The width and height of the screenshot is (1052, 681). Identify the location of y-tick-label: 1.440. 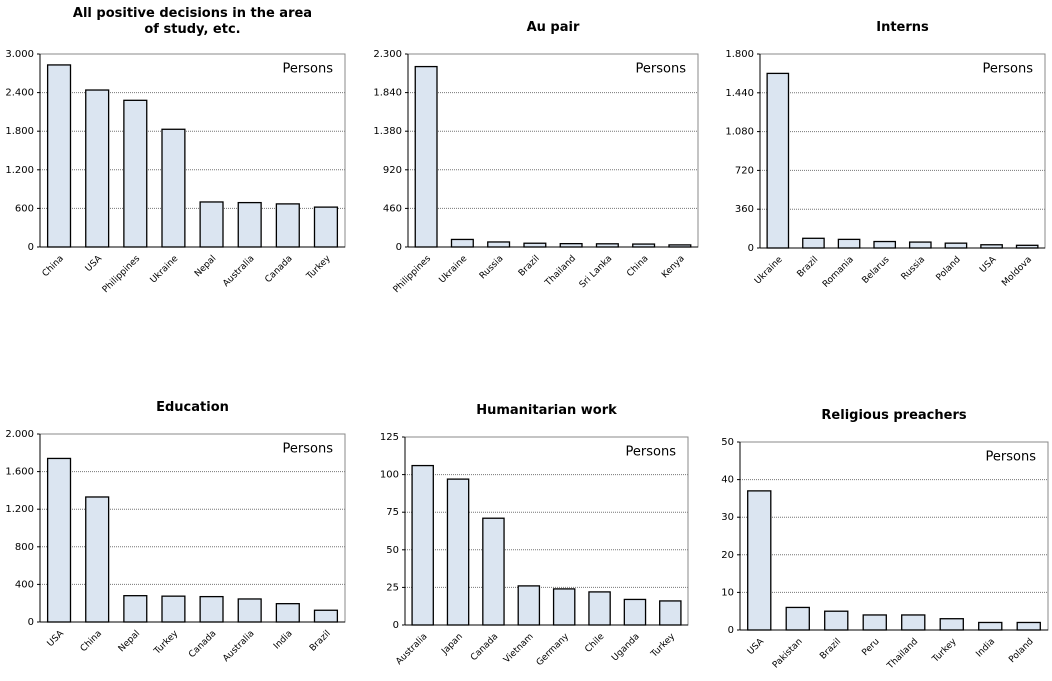
(739, 93).